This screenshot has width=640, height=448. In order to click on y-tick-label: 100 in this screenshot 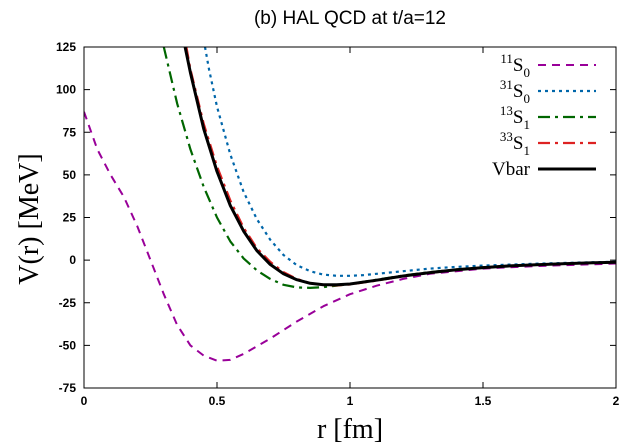, I will do `click(66, 90)`.